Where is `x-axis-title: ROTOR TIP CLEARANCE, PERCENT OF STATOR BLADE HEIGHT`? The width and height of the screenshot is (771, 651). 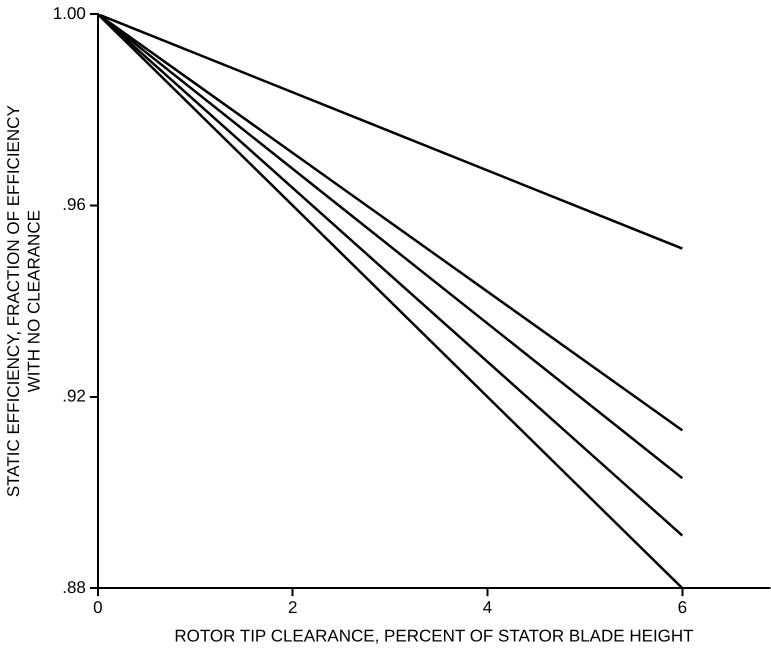
x-axis-title: ROTOR TIP CLEARANCE, PERCENT OF STATOR BLADE HEIGHT is located at coordinates (434, 636).